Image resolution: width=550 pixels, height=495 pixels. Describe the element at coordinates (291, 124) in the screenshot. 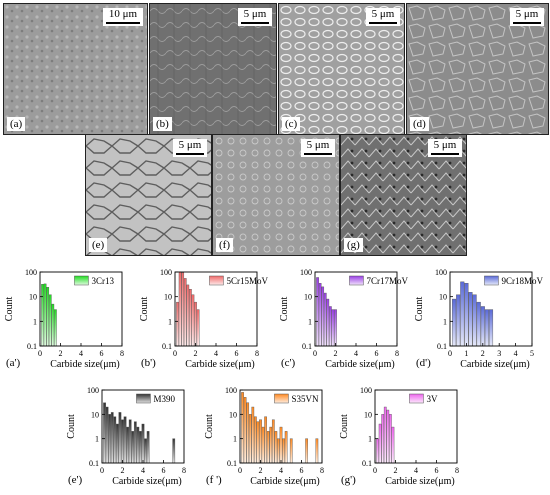

I see `panel-label: (c)` at that location.